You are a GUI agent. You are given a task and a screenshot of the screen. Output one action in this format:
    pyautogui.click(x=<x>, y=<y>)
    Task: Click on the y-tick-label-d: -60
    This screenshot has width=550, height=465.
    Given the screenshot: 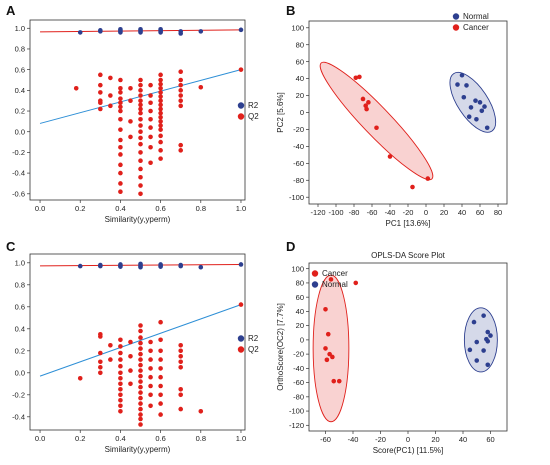 What is the action you would take?
    pyautogui.click(x=298, y=382)
    